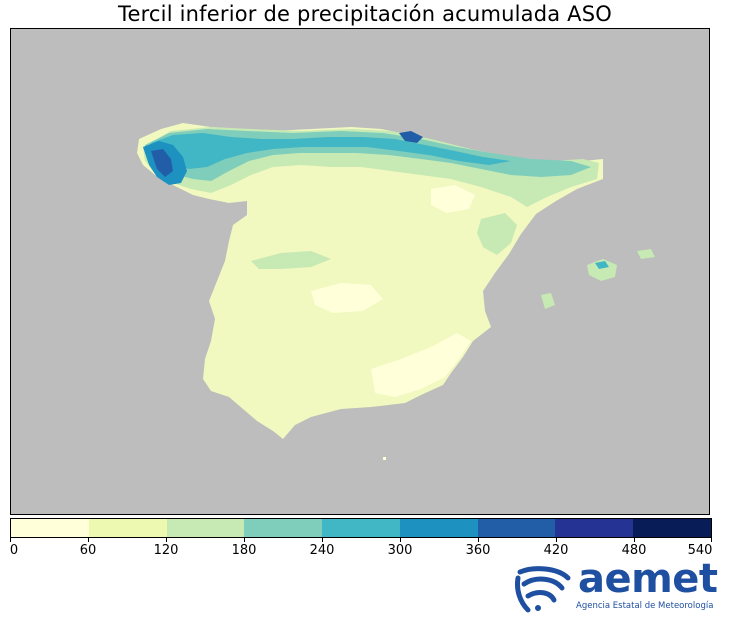  Describe the element at coordinates (646, 254) in the screenshot. I see `menorca` at that location.